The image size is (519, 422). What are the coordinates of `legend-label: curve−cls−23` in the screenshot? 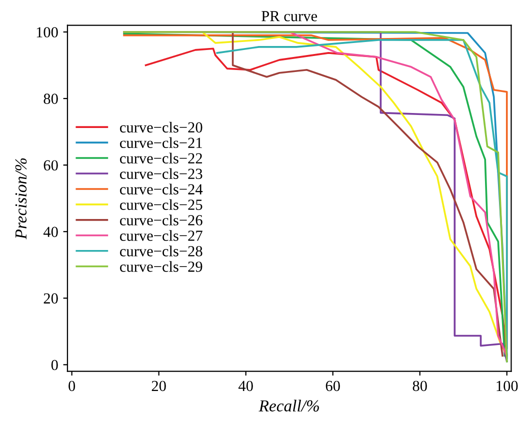 It's located at (161, 173).